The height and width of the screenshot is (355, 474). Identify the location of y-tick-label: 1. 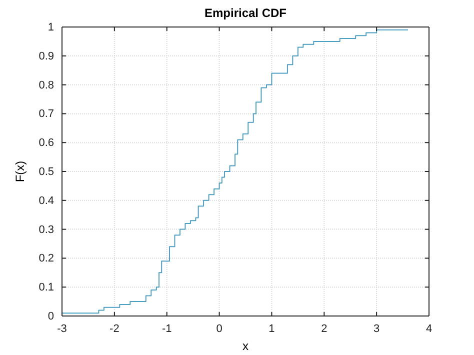
(51, 28).